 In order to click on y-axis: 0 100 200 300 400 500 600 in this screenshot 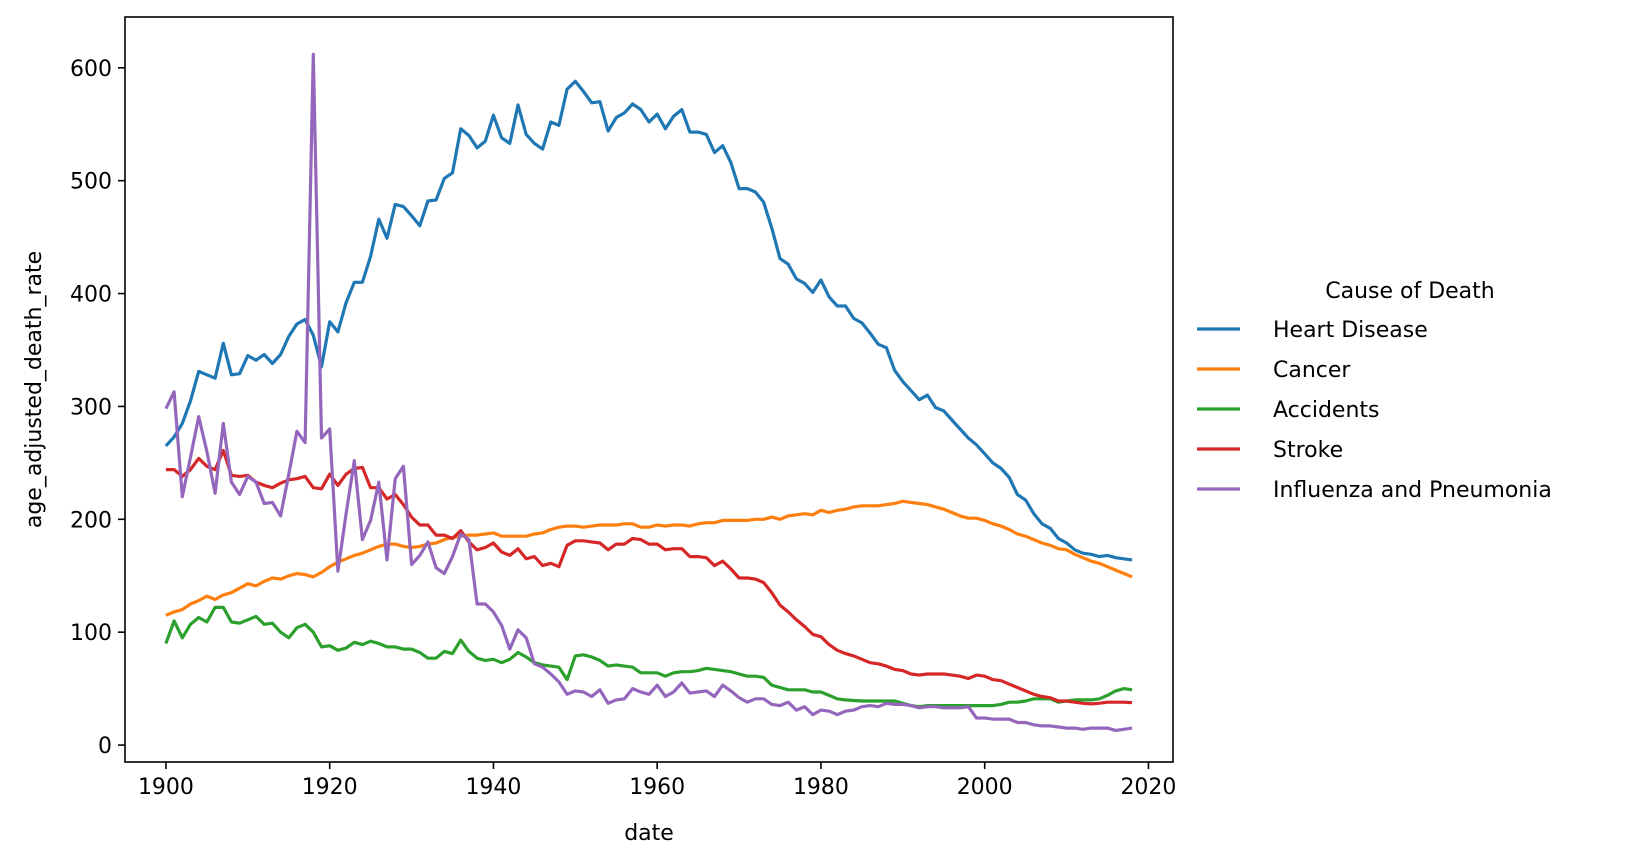, I will do `click(97, 408)`.